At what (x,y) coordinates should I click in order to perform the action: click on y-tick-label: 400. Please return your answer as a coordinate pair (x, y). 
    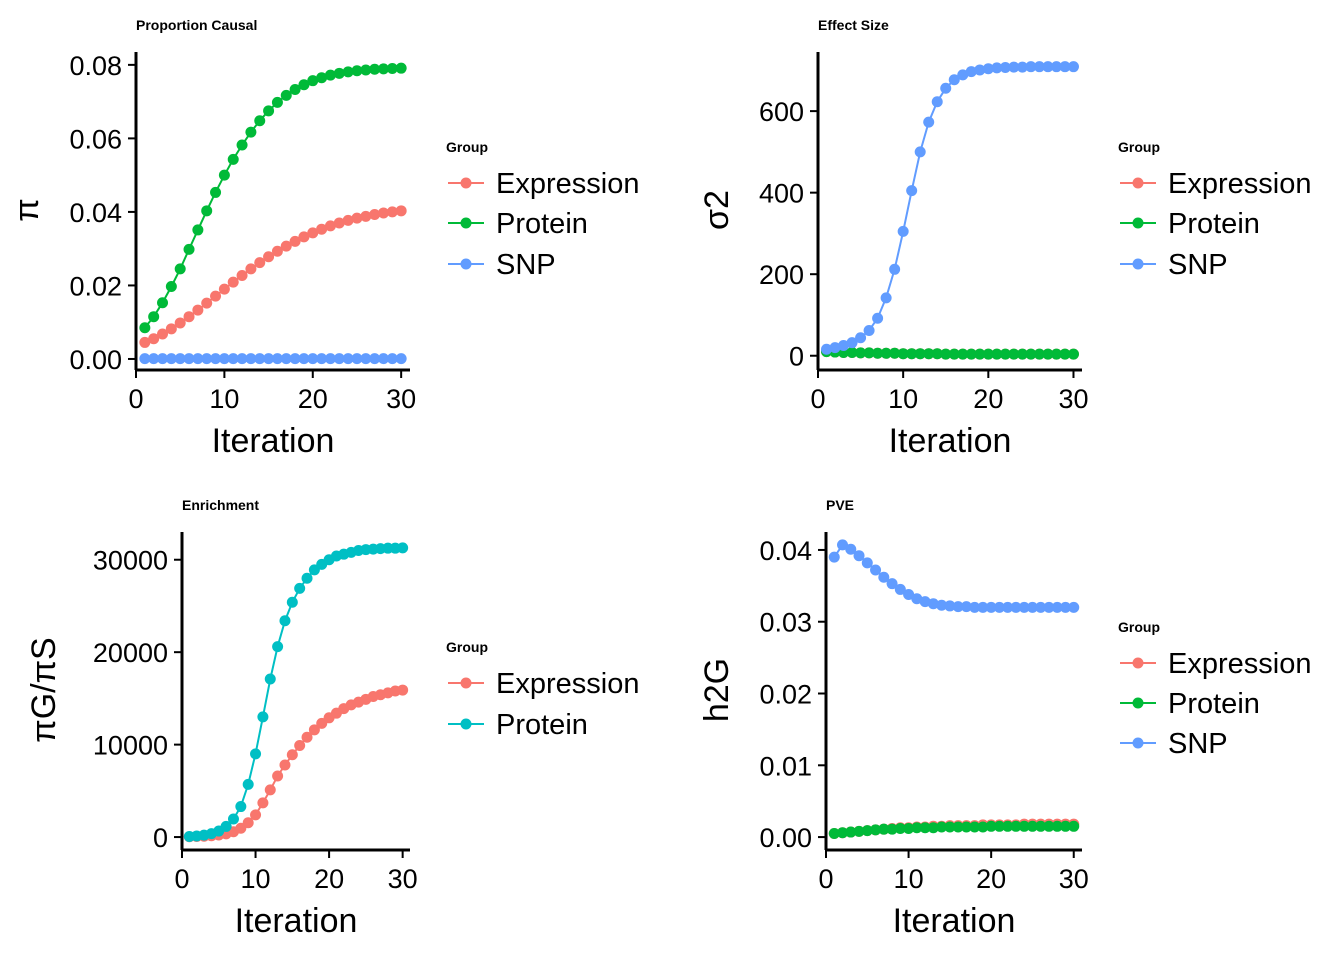
    Looking at the image, I should click on (781, 194).